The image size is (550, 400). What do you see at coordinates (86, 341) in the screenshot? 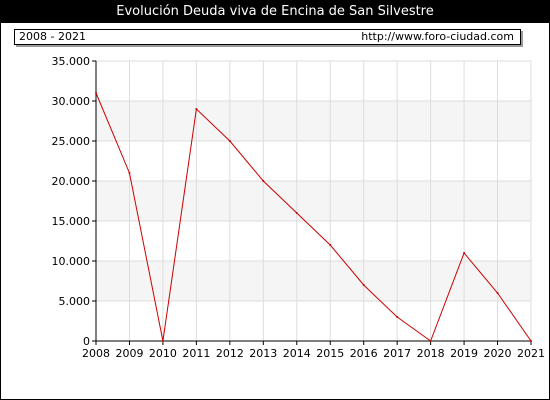
I see `y-tick-label: 0` at bounding box center [86, 341].